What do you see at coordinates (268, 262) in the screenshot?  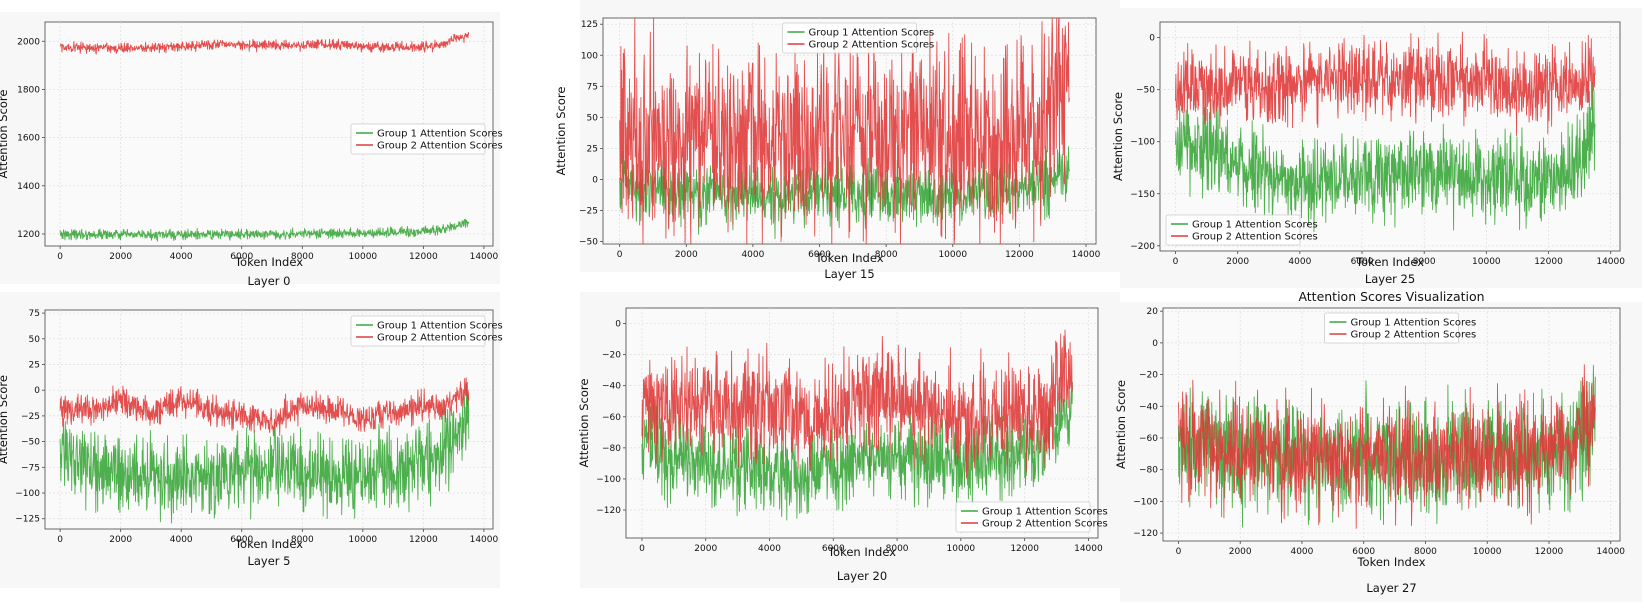 I see `x-axis-label-layer0: Token Index` at bounding box center [268, 262].